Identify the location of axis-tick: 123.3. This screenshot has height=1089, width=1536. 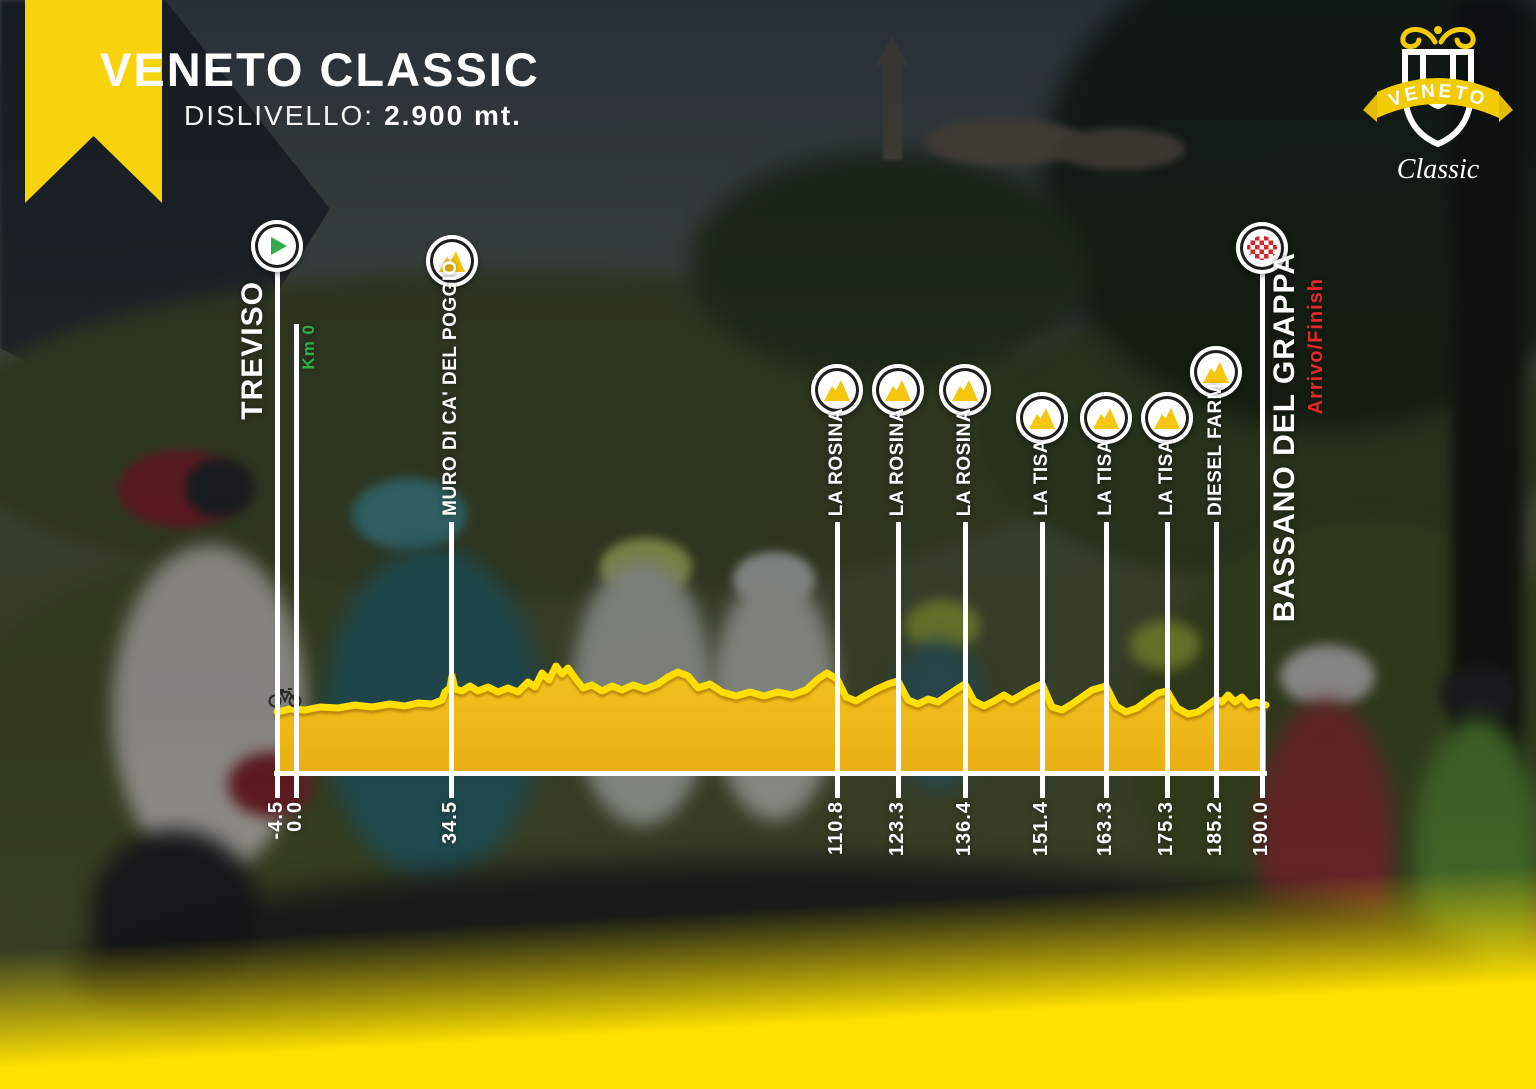
(897, 829).